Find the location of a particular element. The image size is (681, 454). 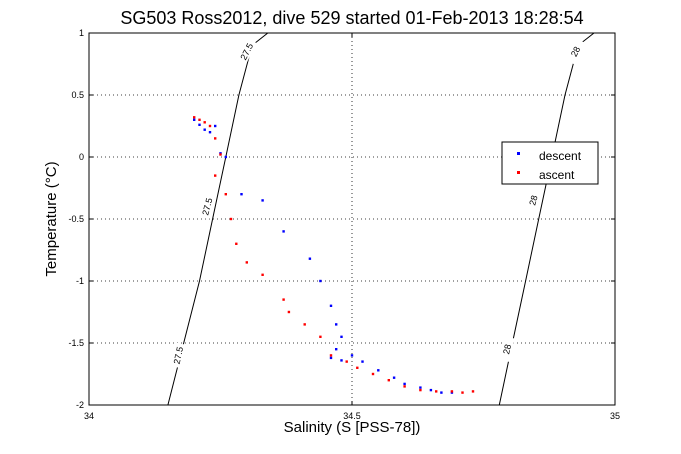

x-tick-label: 34 is located at coordinates (89, 416).